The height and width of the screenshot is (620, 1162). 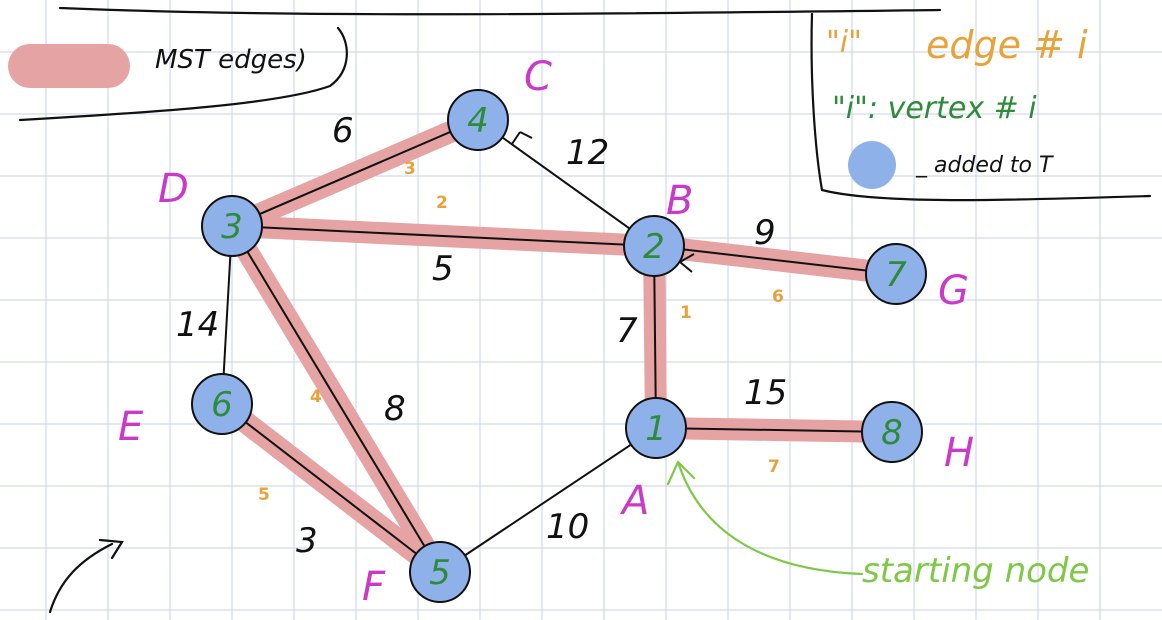 What do you see at coordinates (442, 203) in the screenshot?
I see `edge-order-bd: 2` at bounding box center [442, 203].